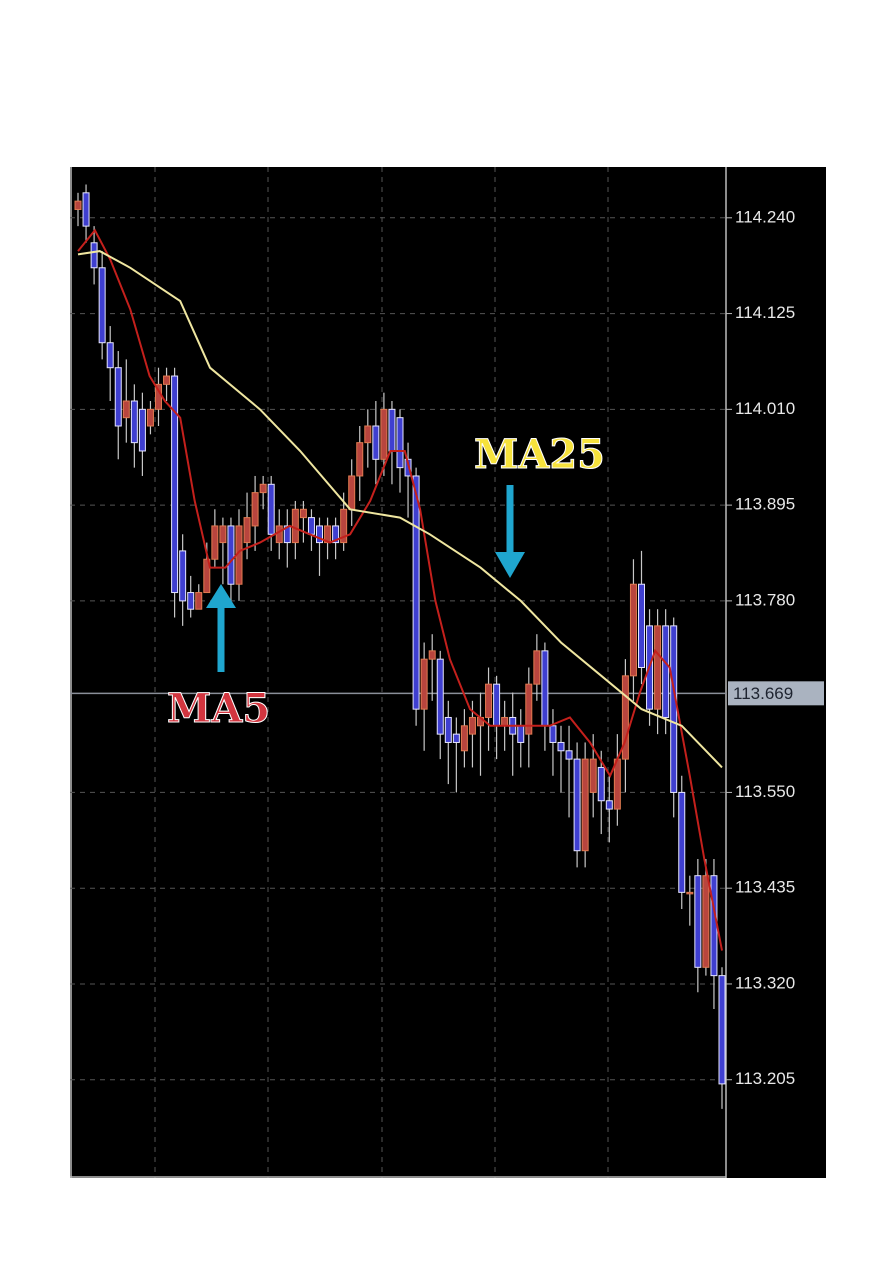 This screenshot has height=1265, width=896. I want to click on annotations: MA5 MA25, so click(386, 582).